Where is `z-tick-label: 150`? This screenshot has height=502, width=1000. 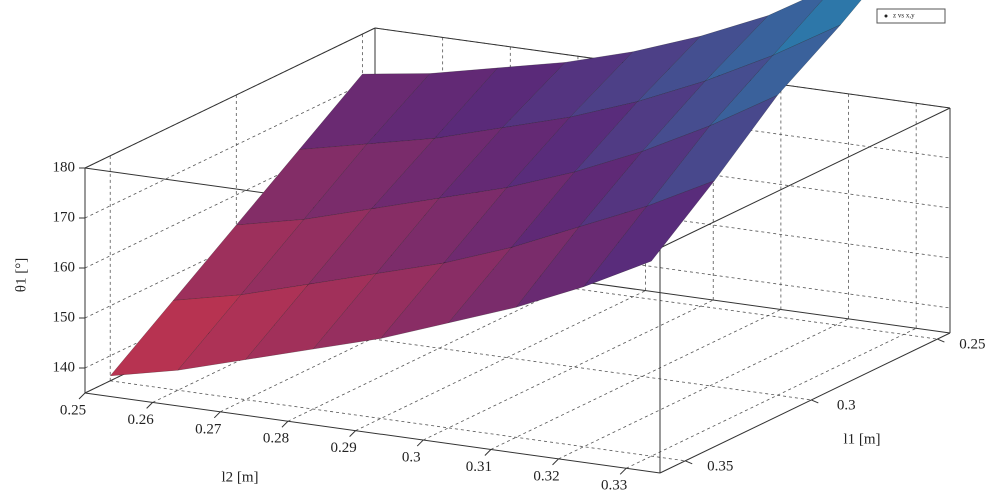 z-tick-label: 150 is located at coordinates (64, 317).